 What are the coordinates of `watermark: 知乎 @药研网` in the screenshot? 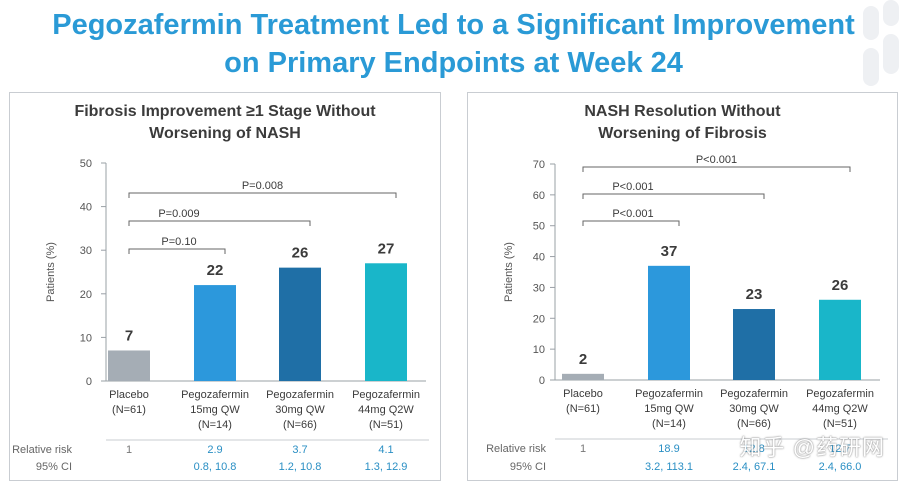 It's located at (812, 447).